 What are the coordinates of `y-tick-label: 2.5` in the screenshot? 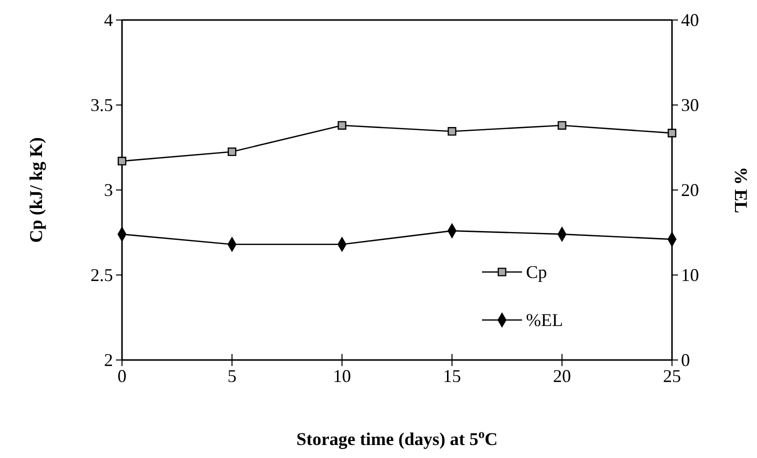 It's located at (101, 274).